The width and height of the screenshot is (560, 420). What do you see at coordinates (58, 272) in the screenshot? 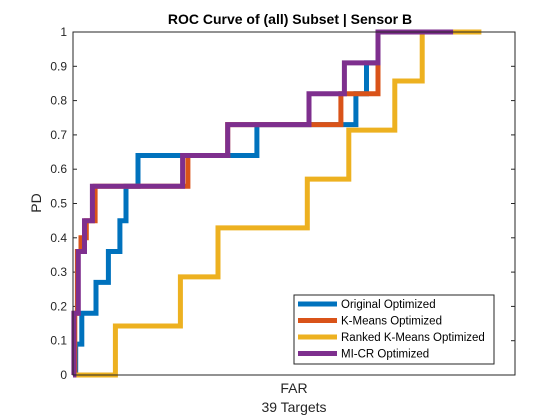
I see `y-tick-label: 0.3` at bounding box center [58, 272].